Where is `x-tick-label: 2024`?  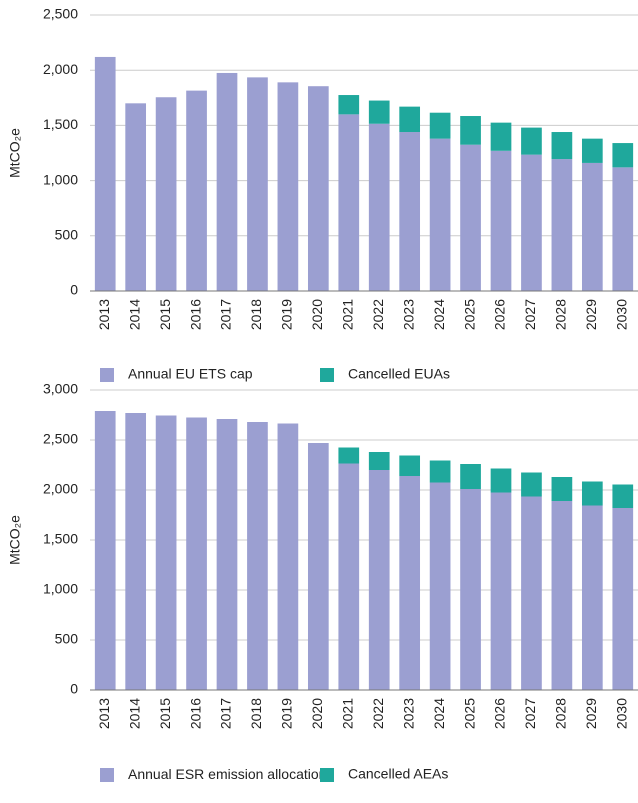 x-tick-label: 2024 is located at coordinates (439, 713).